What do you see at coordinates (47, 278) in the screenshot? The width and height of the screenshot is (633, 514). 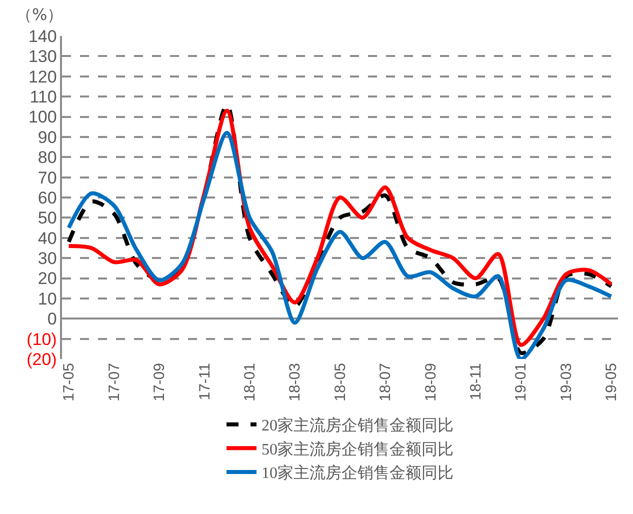 I see `y-tick-label: 20` at bounding box center [47, 278].